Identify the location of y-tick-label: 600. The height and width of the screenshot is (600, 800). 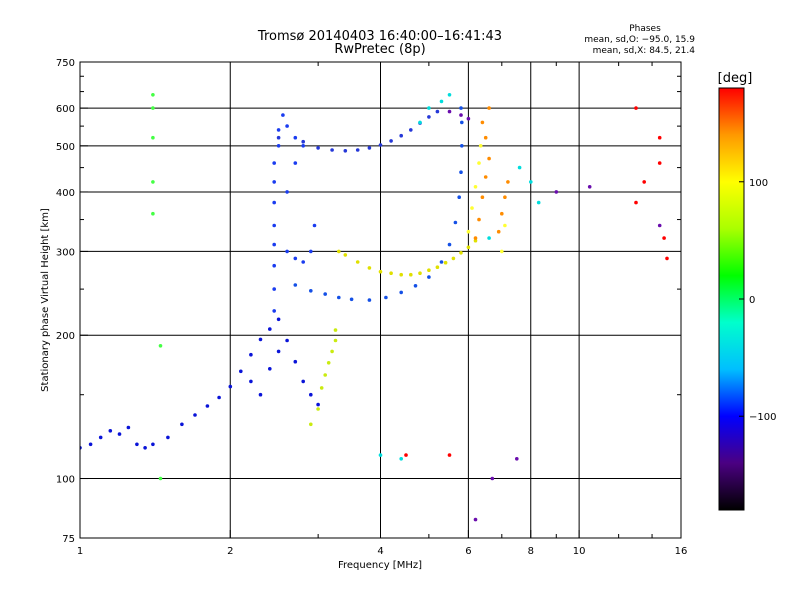
(65, 109).